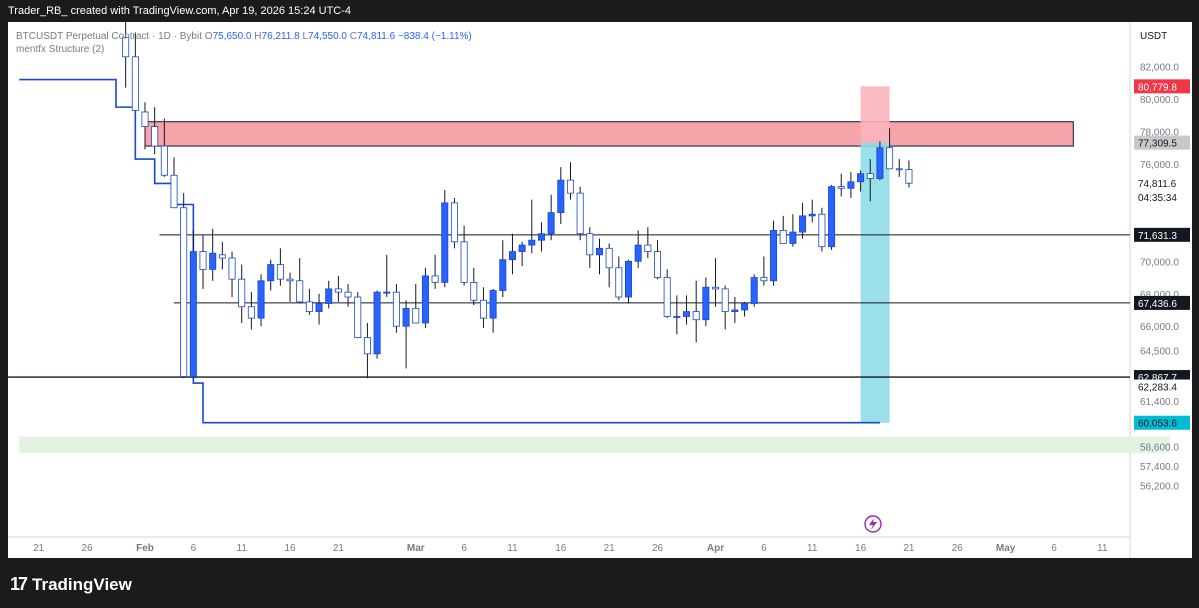  Describe the element at coordinates (1157, 198) in the screenshot. I see `price-label: 04:35:34` at that location.